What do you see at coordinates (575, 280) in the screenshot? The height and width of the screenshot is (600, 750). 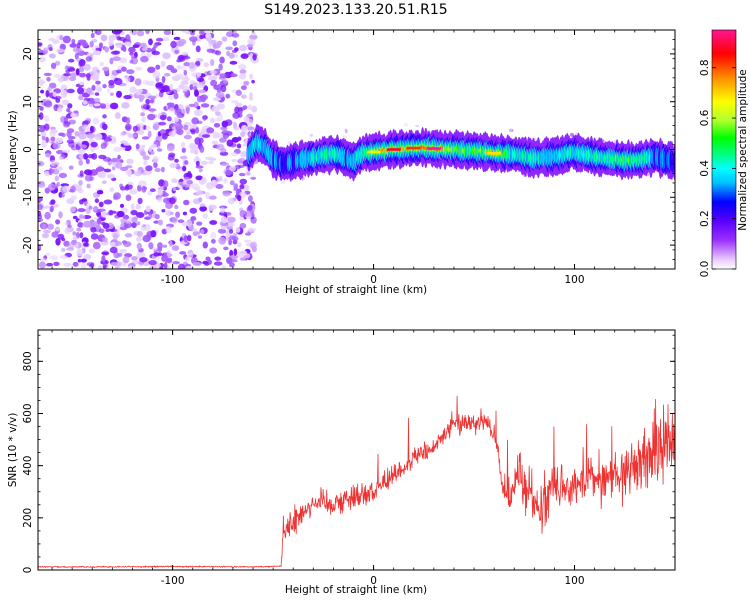 I see `x-tick-label: 100` at bounding box center [575, 280].